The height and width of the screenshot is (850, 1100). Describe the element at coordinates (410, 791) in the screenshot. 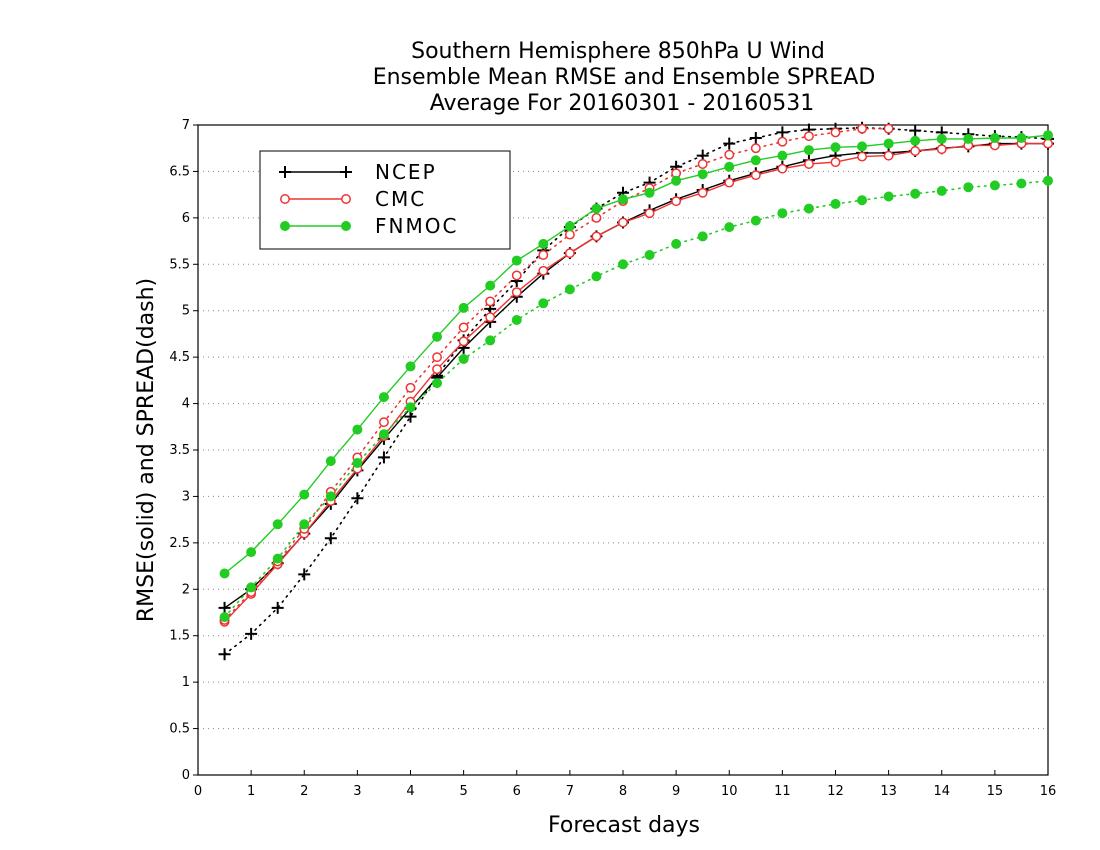

I see `x-tick-label: 4` at that location.